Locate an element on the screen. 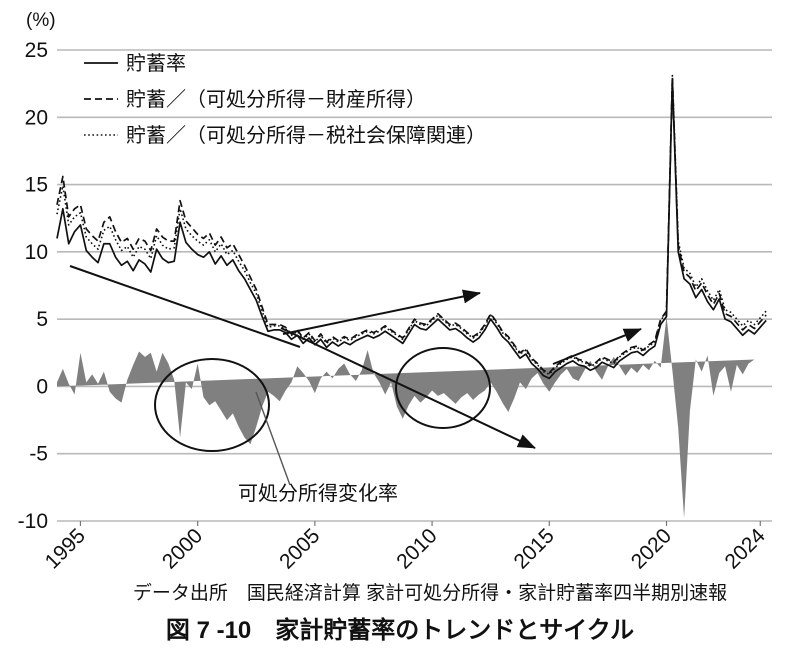 The width and height of the screenshot is (800, 652). x-tick-2010: 2010 is located at coordinates (416, 548).